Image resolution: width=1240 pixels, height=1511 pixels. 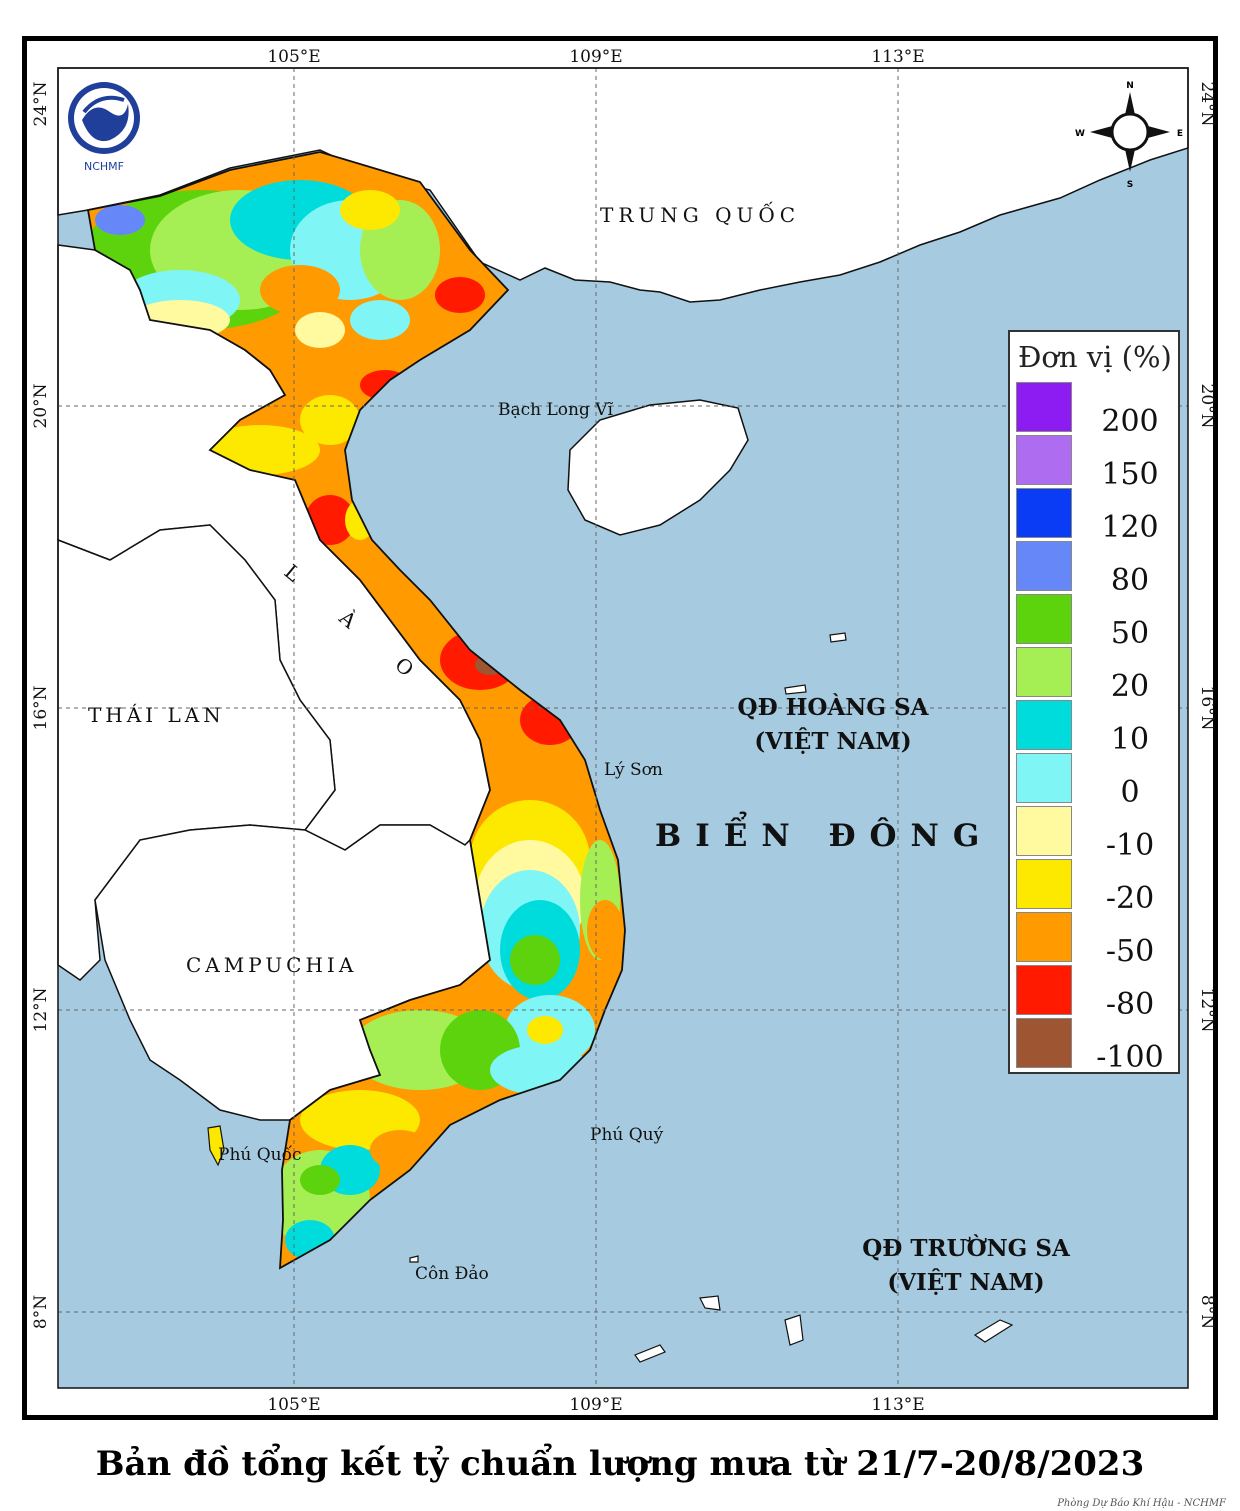 I want to click on lon-tick-bottom: 109°E, so click(x=595, y=1405).